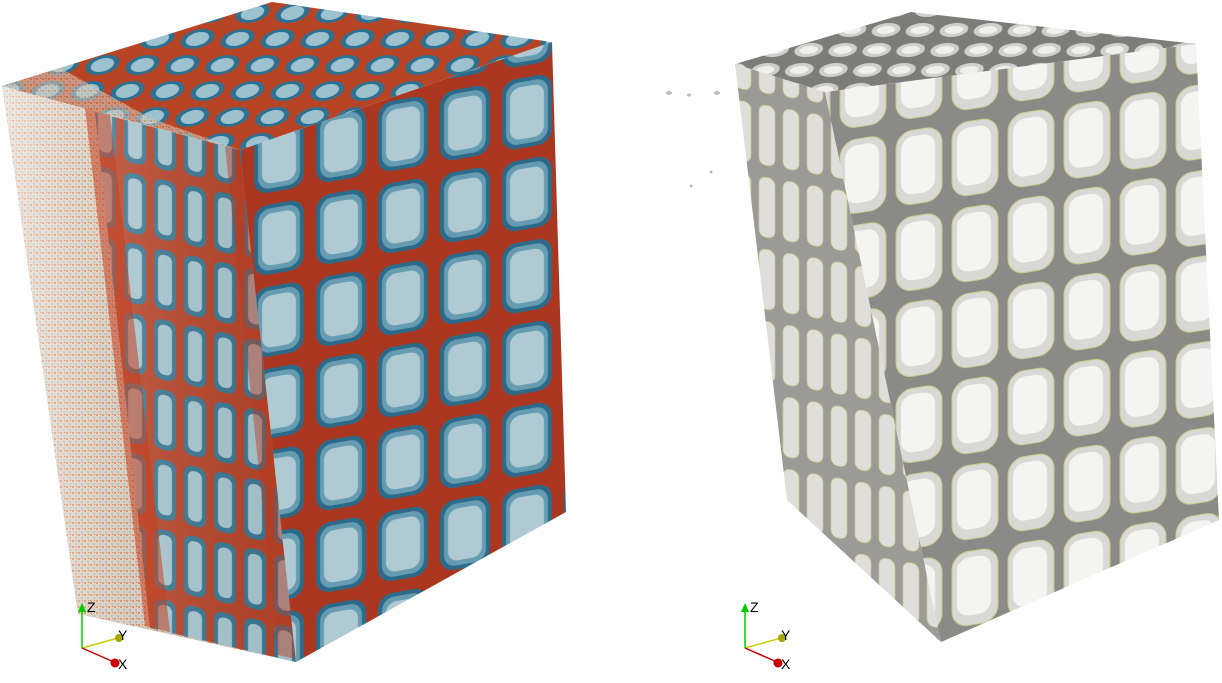 The width and height of the screenshot is (1222, 683). I want to click on isosurface-top, so click(965, 52).